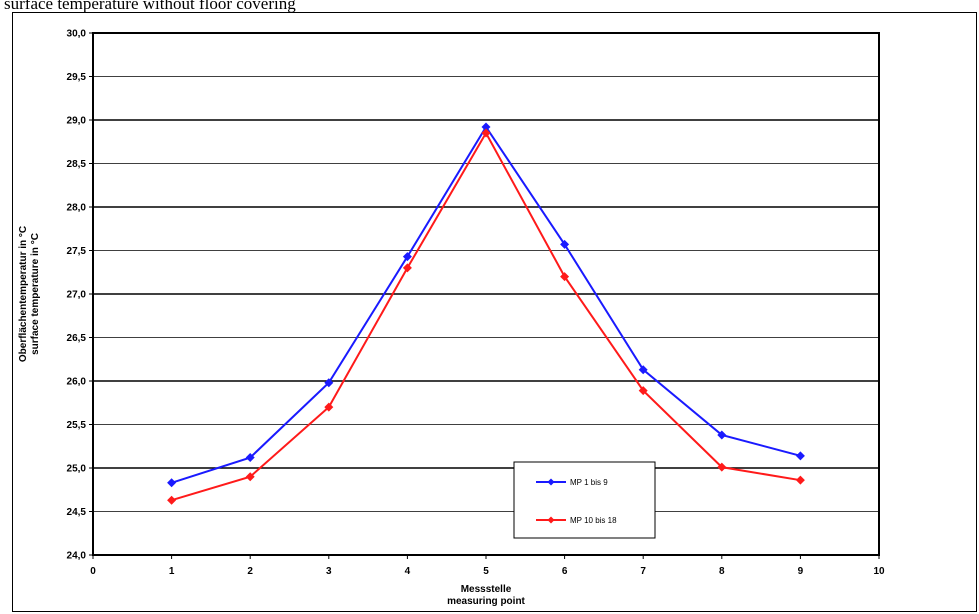  Describe the element at coordinates (77, 338) in the screenshot. I see `y-tick-label: 26,5` at that location.